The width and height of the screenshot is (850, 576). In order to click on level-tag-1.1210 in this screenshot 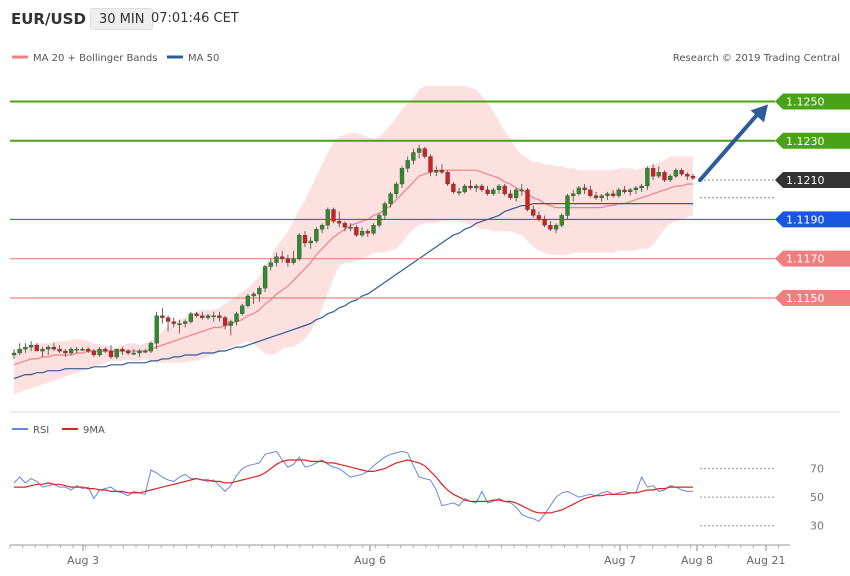, I will do `click(812, 180)`.